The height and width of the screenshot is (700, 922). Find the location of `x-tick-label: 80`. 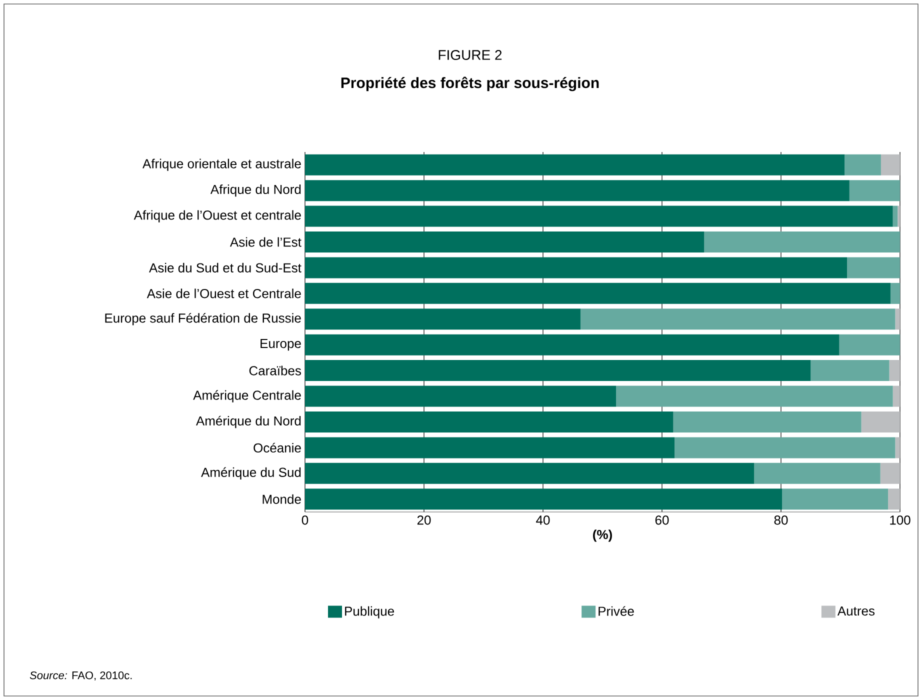

x-tick-label: 80 is located at coordinates (781, 520).